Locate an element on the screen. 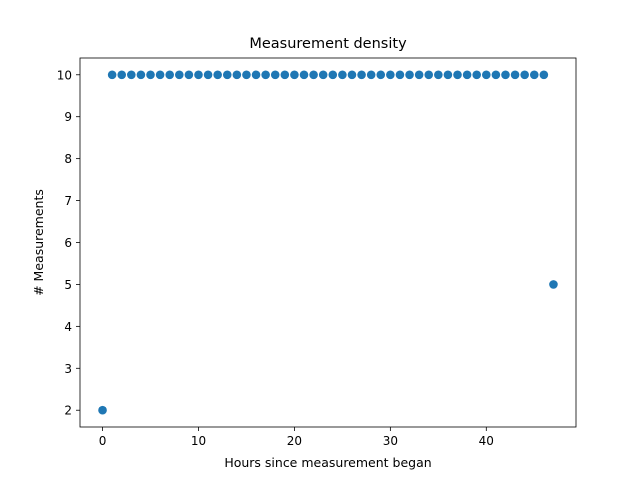 The height and width of the screenshot is (480, 640). y-axis-label: # Measurements is located at coordinates (38, 242).